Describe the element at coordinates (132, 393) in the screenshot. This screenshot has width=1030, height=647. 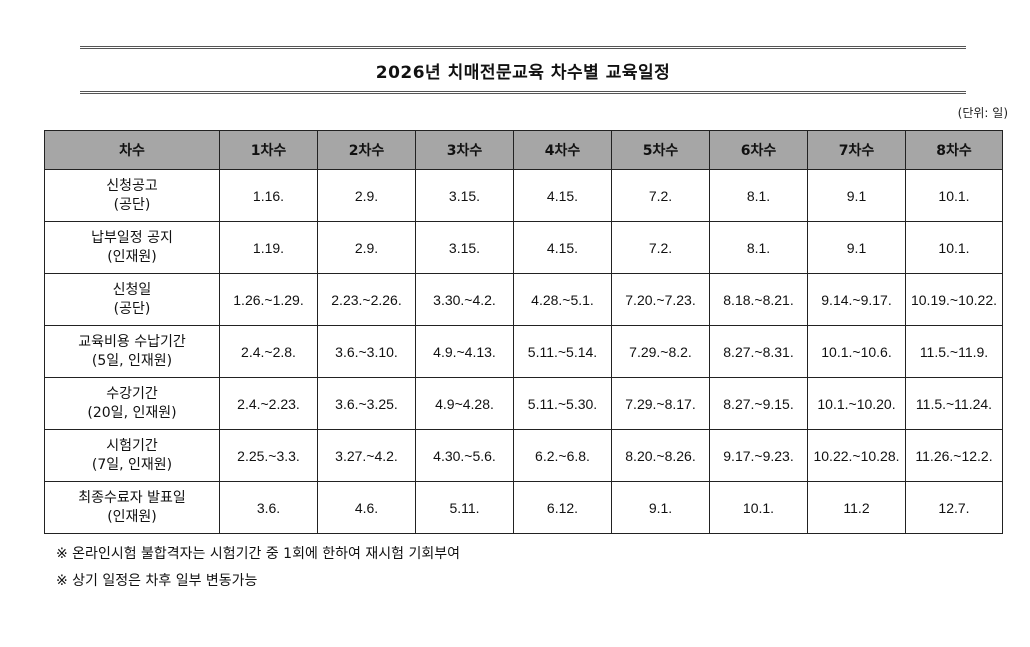
I see `row-label-line: 수강기간` at that location.